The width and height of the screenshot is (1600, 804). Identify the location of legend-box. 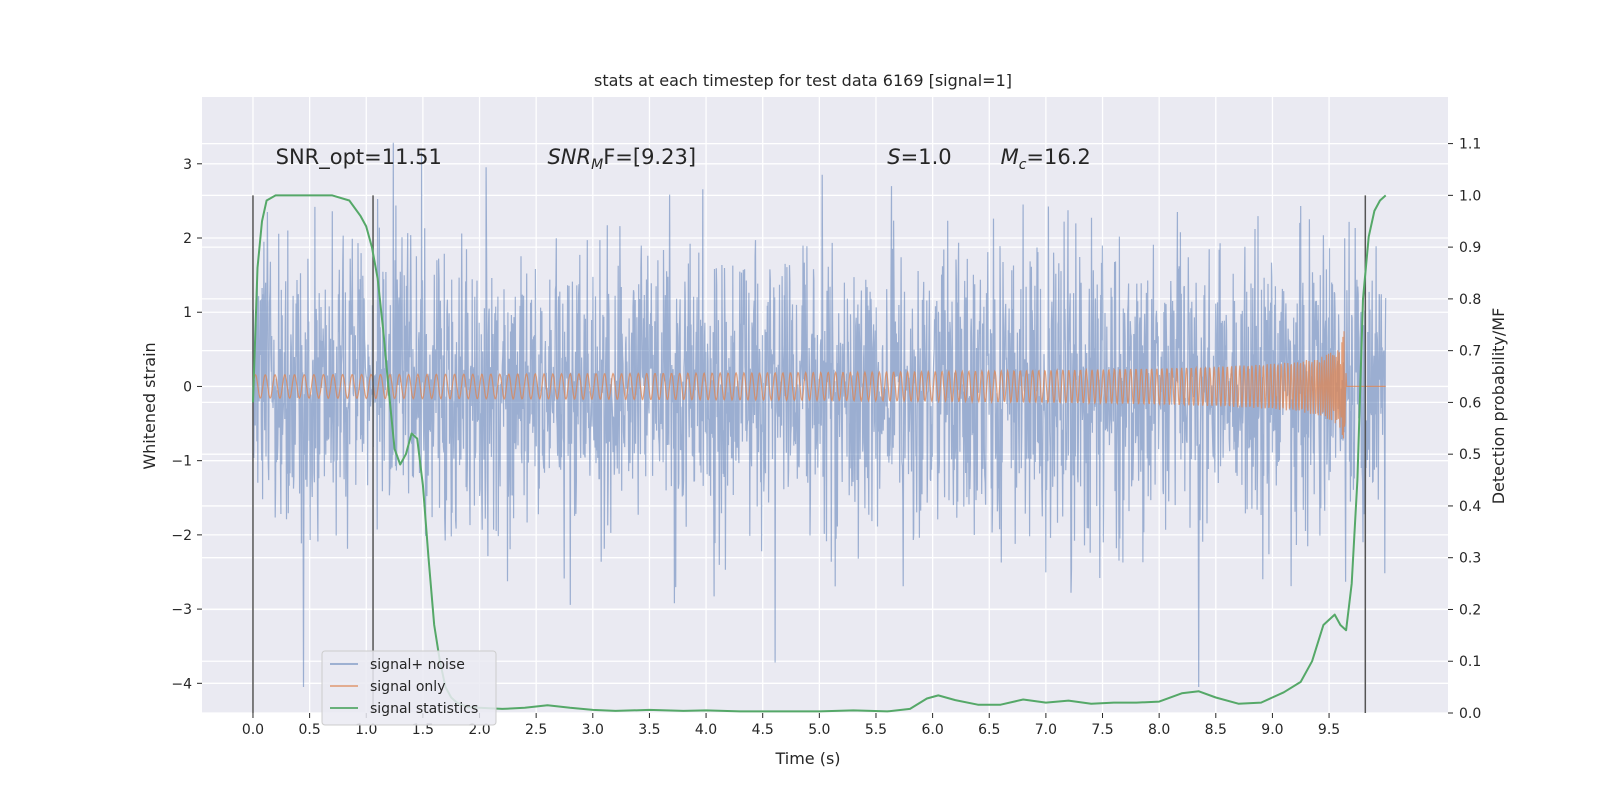
(409, 688).